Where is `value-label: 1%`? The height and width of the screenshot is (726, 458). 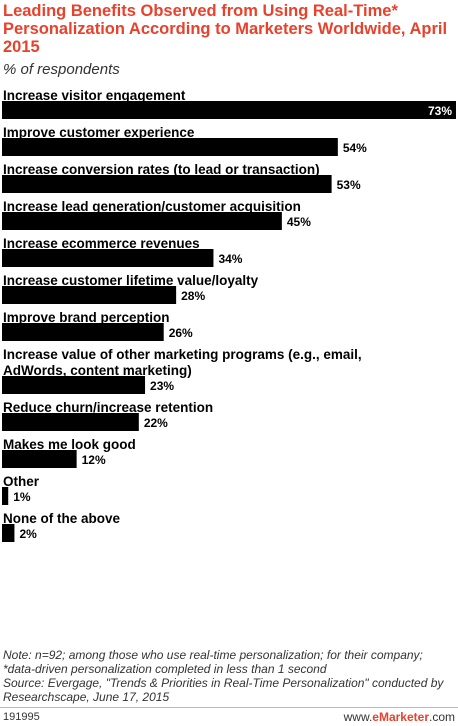
value-label: 1% is located at coordinates (22, 497).